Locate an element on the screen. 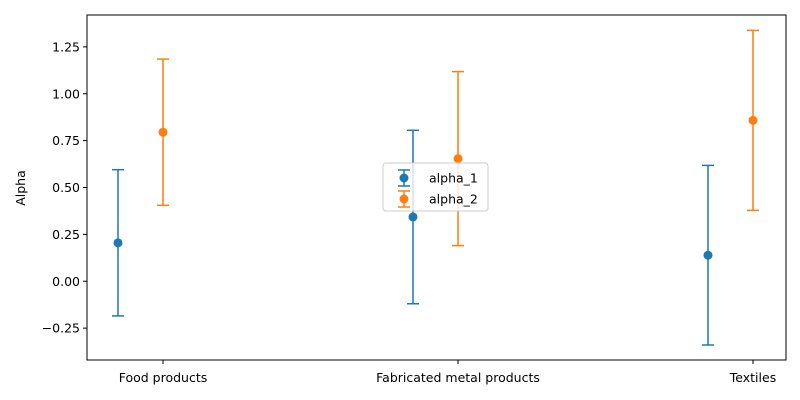 This screenshot has height=400, width=800. y-tick-label: 0.25 is located at coordinates (66, 234).